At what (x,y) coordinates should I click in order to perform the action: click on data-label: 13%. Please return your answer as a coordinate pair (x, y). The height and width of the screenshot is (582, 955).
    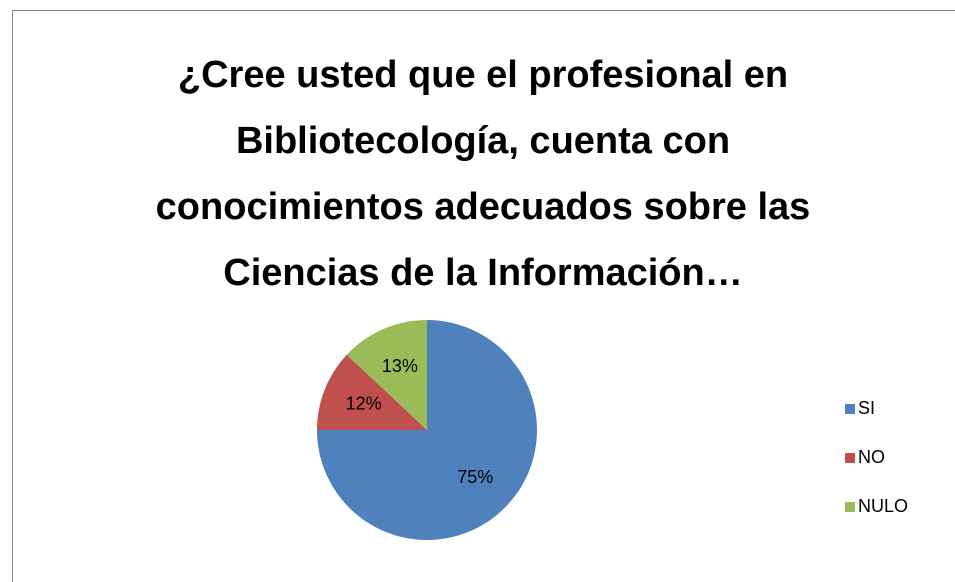
    Looking at the image, I should click on (400, 366).